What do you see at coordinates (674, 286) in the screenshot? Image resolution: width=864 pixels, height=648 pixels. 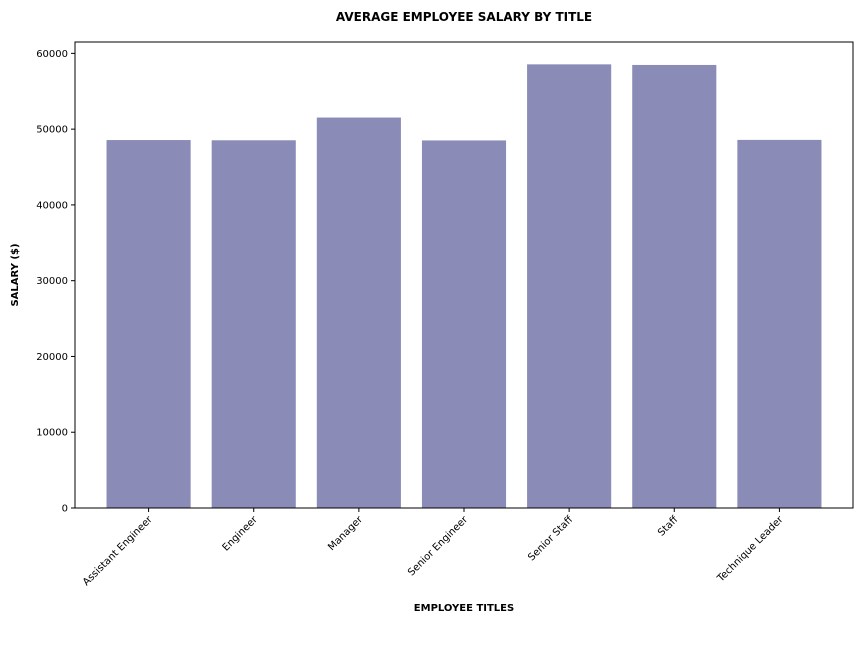 I see `bar-staff` at bounding box center [674, 286].